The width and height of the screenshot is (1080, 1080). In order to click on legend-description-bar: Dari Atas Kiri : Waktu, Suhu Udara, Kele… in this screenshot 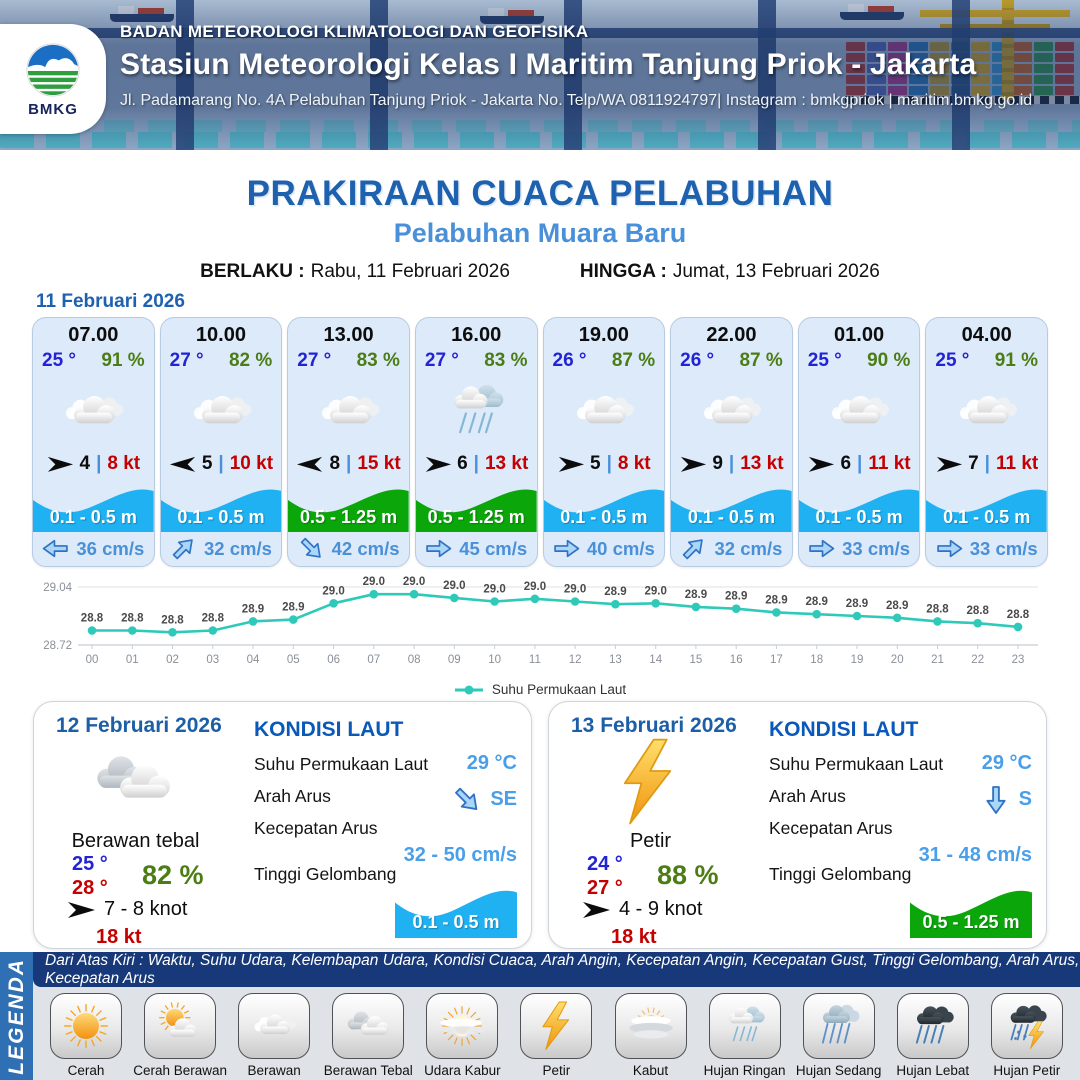, I will do `click(556, 969)`.